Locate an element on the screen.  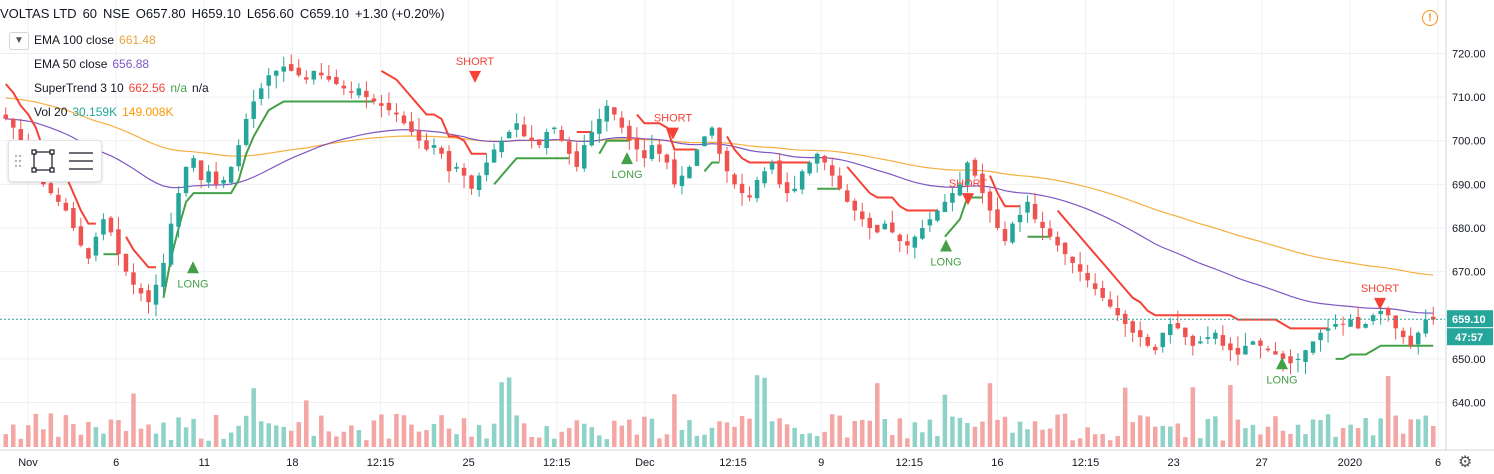
time-tick-label: Nov is located at coordinates (28, 463).